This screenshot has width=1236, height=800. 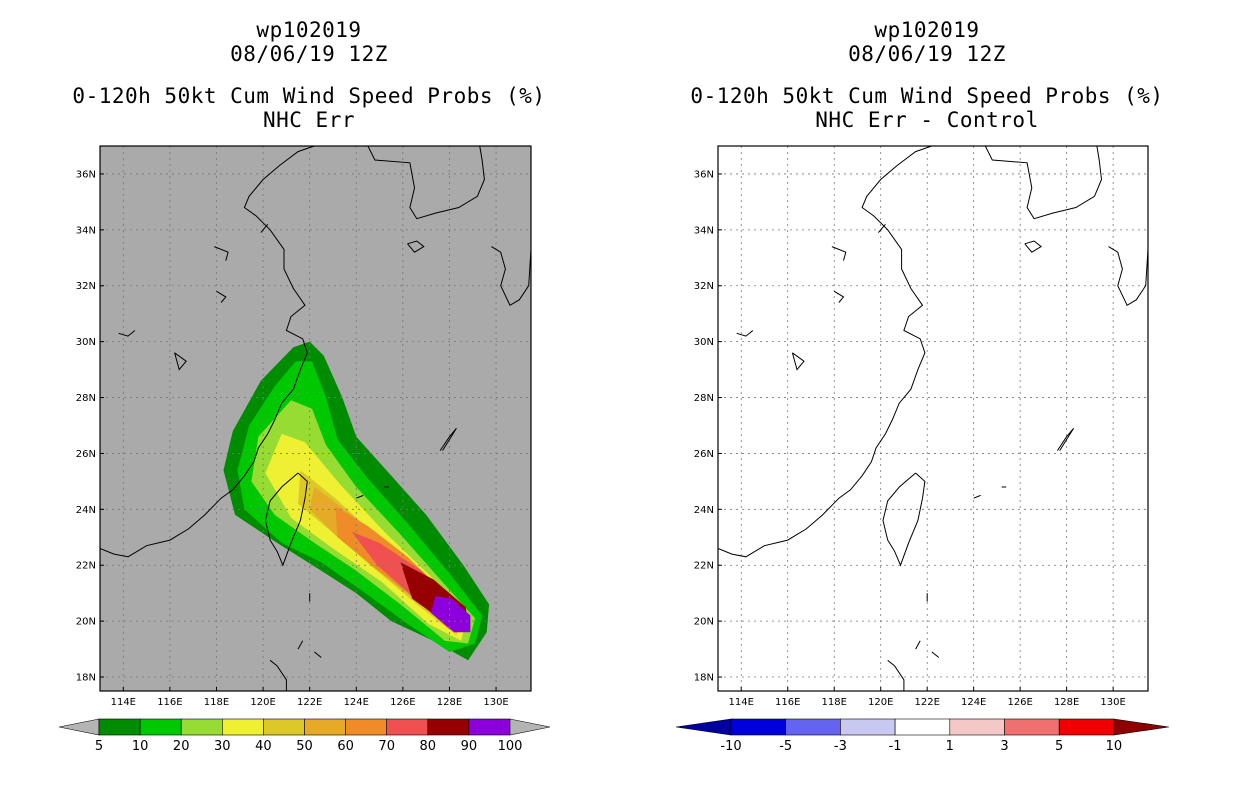 I want to click on left-colorbar-label: 50, so click(x=304, y=746).